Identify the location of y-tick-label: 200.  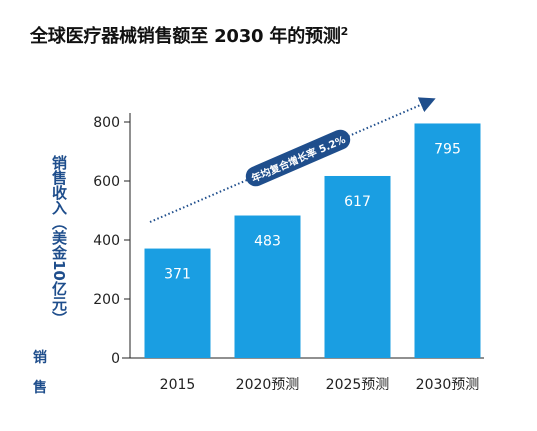
(106, 300).